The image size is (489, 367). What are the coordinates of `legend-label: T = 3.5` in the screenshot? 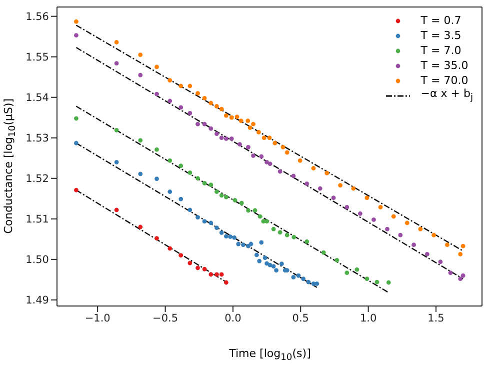 It's located at (441, 35).